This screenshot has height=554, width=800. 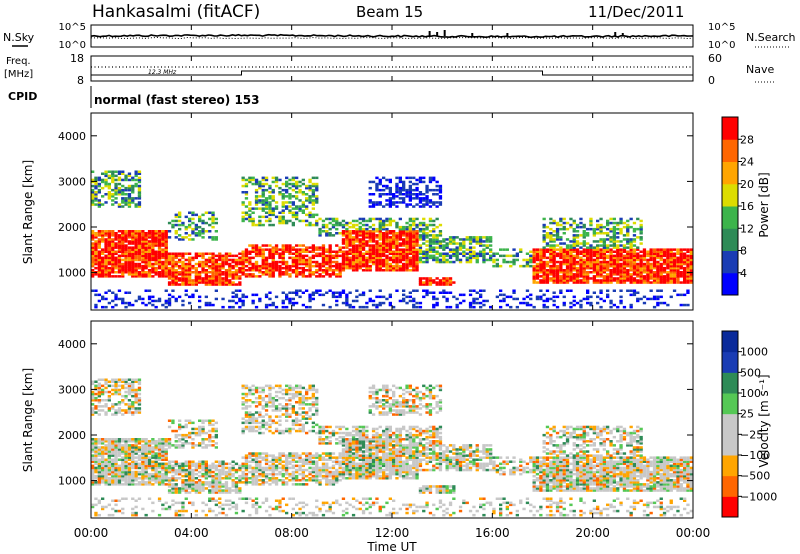 What do you see at coordinates (730, 239) in the screenshot?
I see `colorbar-segment` at bounding box center [730, 239].